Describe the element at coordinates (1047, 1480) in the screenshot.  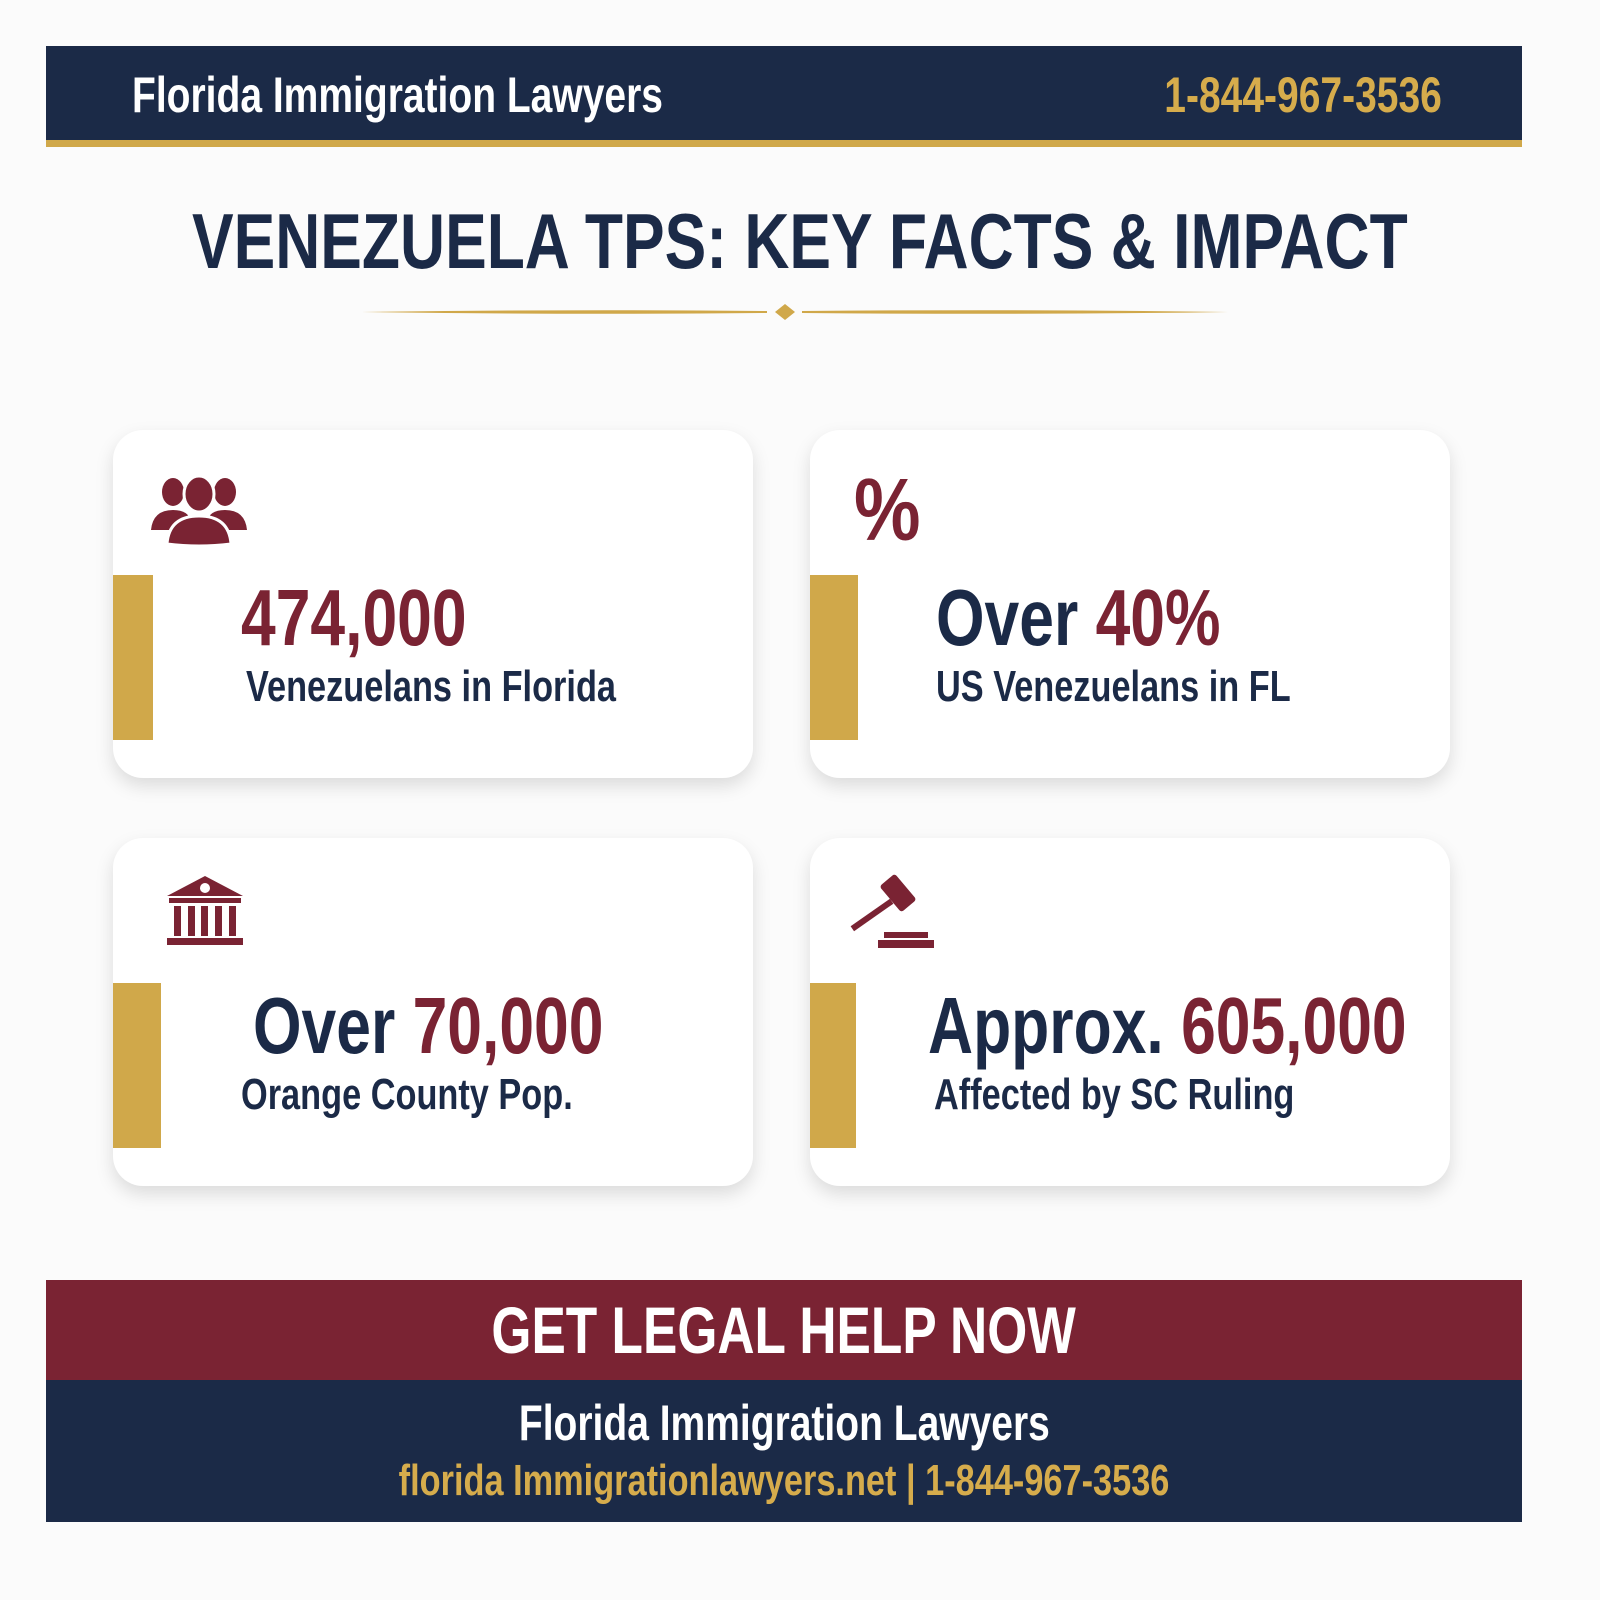
I see `footer-phone: 1-844-967-3536` at that location.